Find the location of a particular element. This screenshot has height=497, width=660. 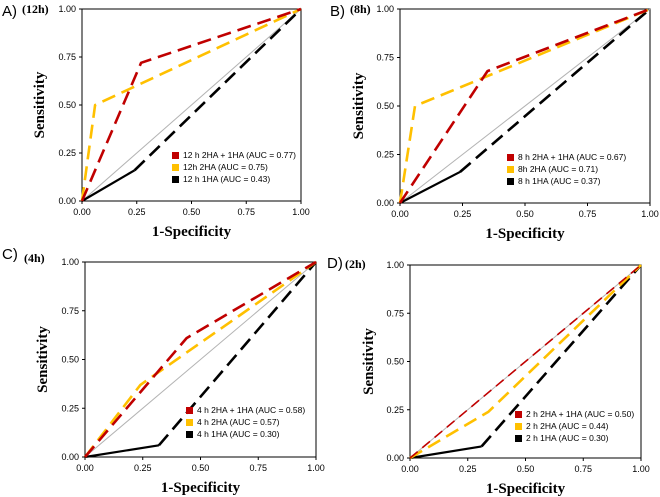

legend-label: 12 h 2HA + 1HA (AUC = 0.77) is located at coordinates (239, 155).